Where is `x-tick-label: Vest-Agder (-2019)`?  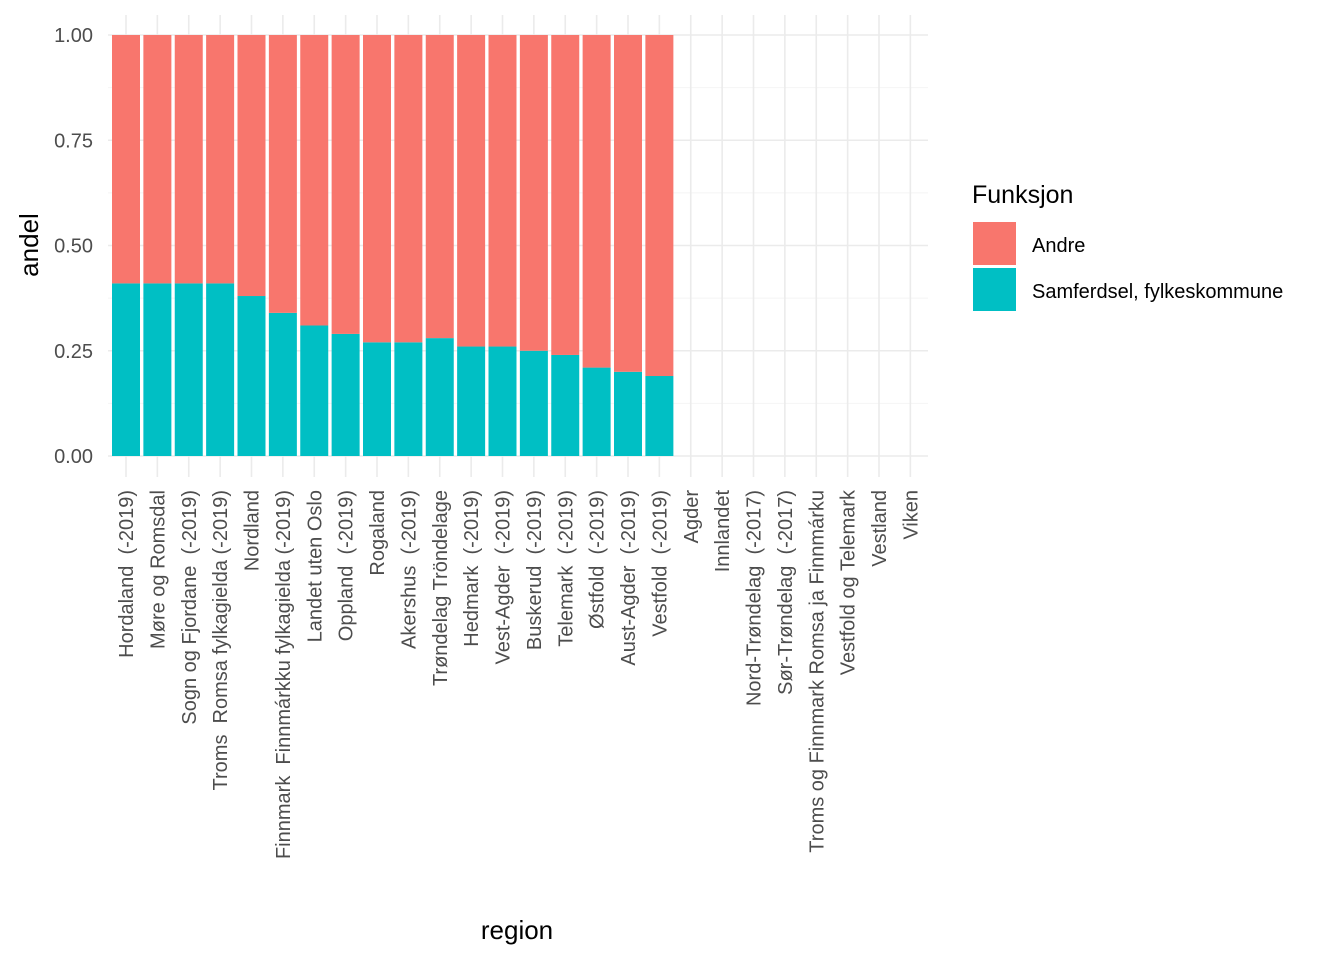
x-tick-label: Vest-Agder (-2019) is located at coordinates (504, 577).